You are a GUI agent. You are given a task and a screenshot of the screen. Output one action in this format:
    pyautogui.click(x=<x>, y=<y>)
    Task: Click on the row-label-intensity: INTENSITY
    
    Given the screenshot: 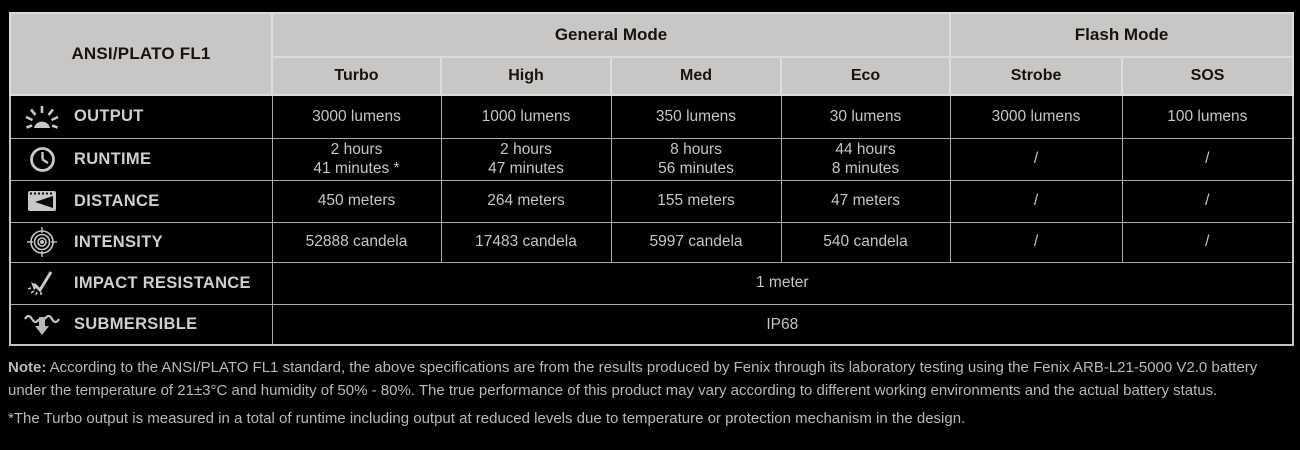 What is the action you would take?
    pyautogui.click(x=141, y=242)
    